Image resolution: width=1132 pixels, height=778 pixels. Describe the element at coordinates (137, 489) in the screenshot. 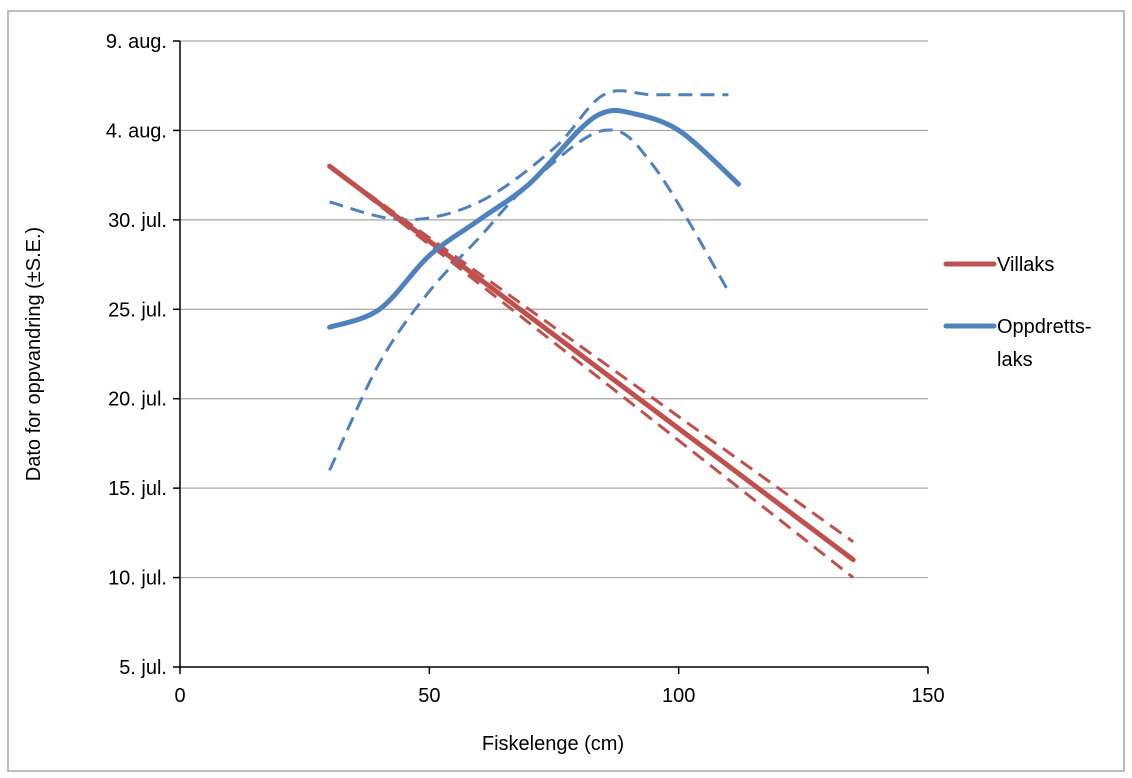

I see `y-tick-label: 15. jul.` at that location.